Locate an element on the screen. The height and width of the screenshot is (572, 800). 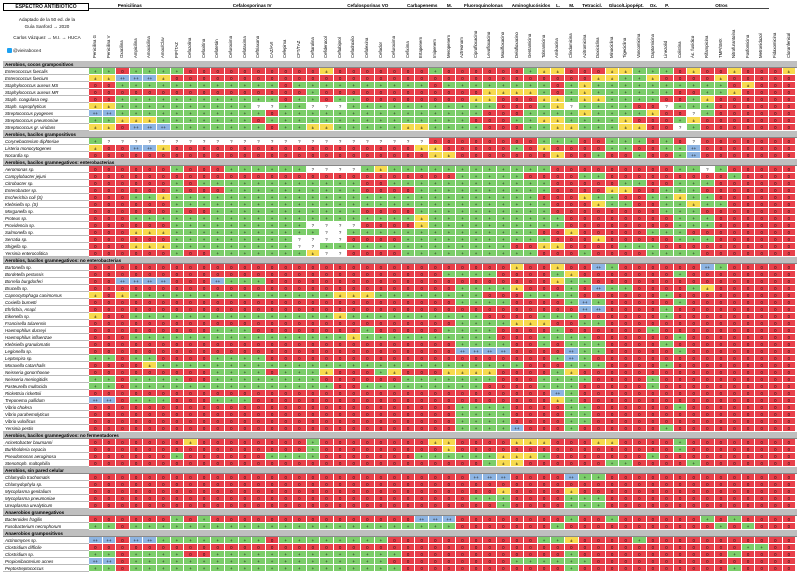
spectrum-cell: ? is located at coordinates (708, 169).